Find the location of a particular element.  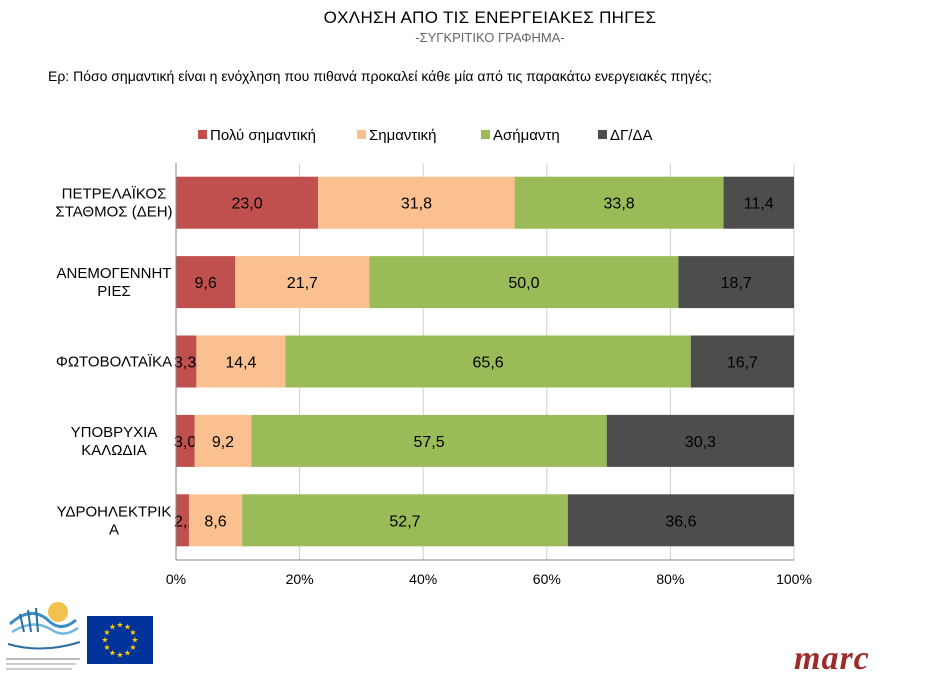

category-label: ΥΔΡΟΗΛΕΚΤΡΙΚ is located at coordinates (114, 511).